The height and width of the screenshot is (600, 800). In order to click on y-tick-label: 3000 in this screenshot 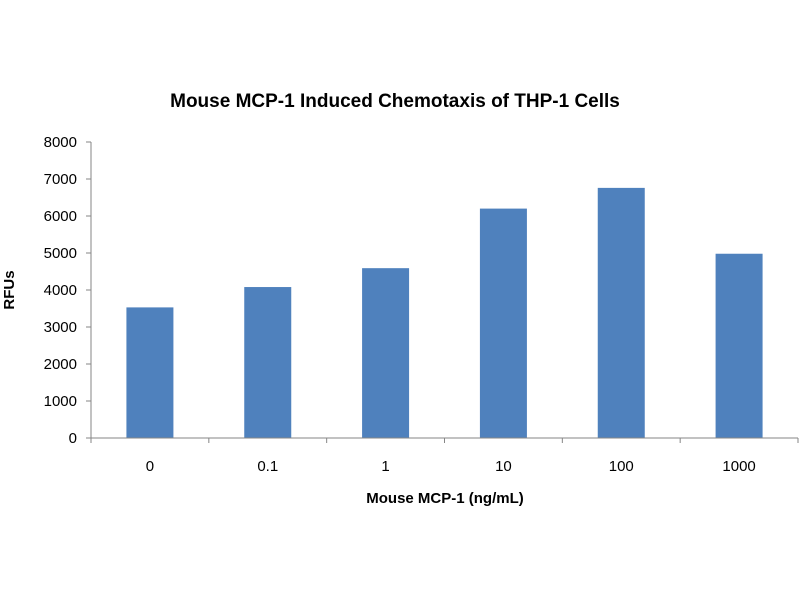, I will do `click(60, 327)`.